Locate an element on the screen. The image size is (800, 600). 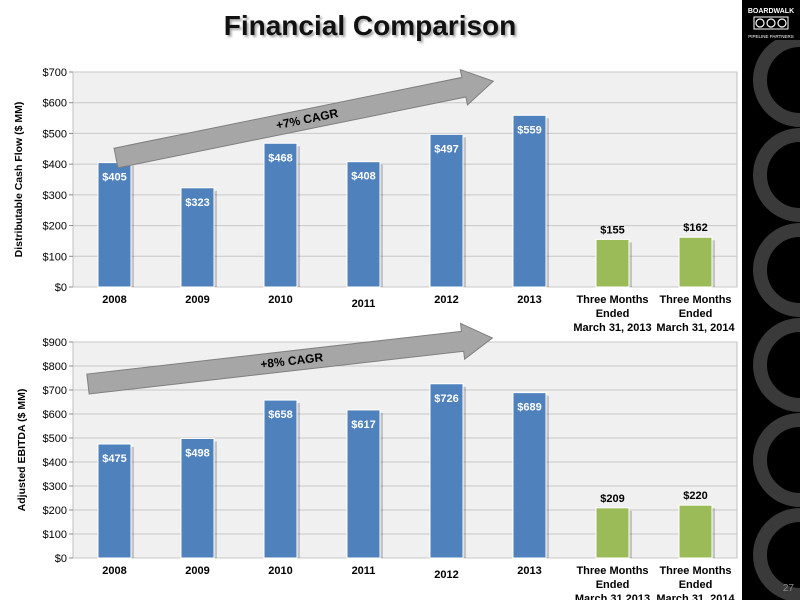
data-label: $323 is located at coordinates (197, 203).